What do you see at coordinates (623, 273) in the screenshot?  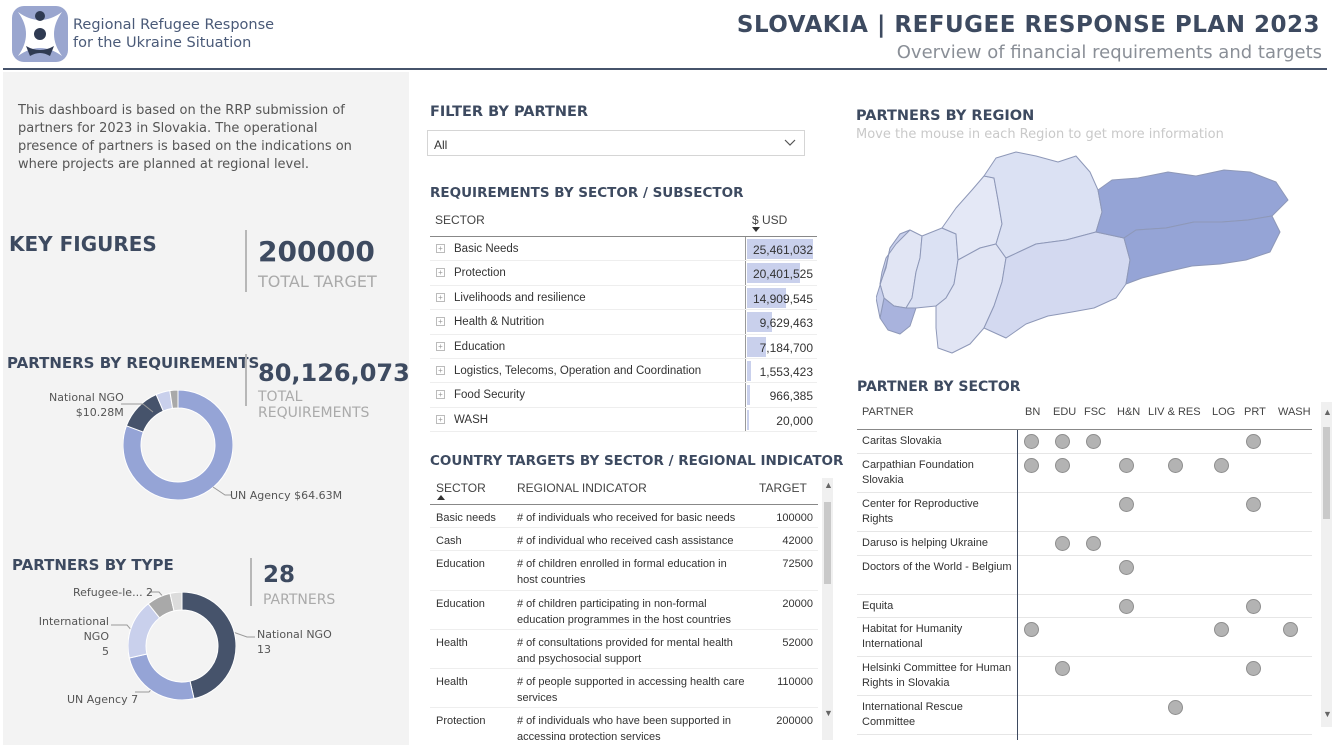 I see `requirements-row: + Protection 20,401,525` at bounding box center [623, 273].